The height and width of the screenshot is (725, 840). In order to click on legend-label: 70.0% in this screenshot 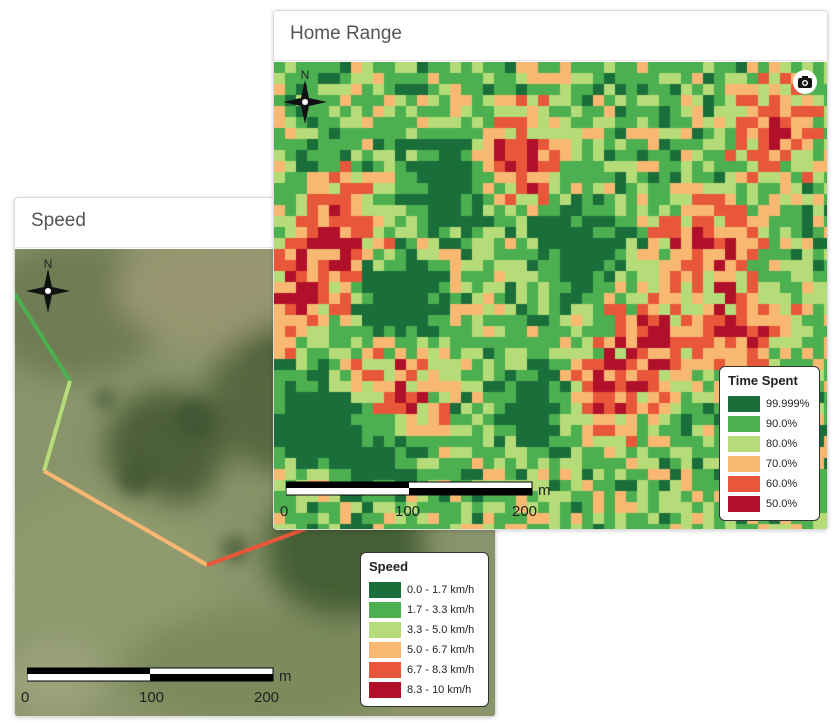, I will do `click(782, 464)`.